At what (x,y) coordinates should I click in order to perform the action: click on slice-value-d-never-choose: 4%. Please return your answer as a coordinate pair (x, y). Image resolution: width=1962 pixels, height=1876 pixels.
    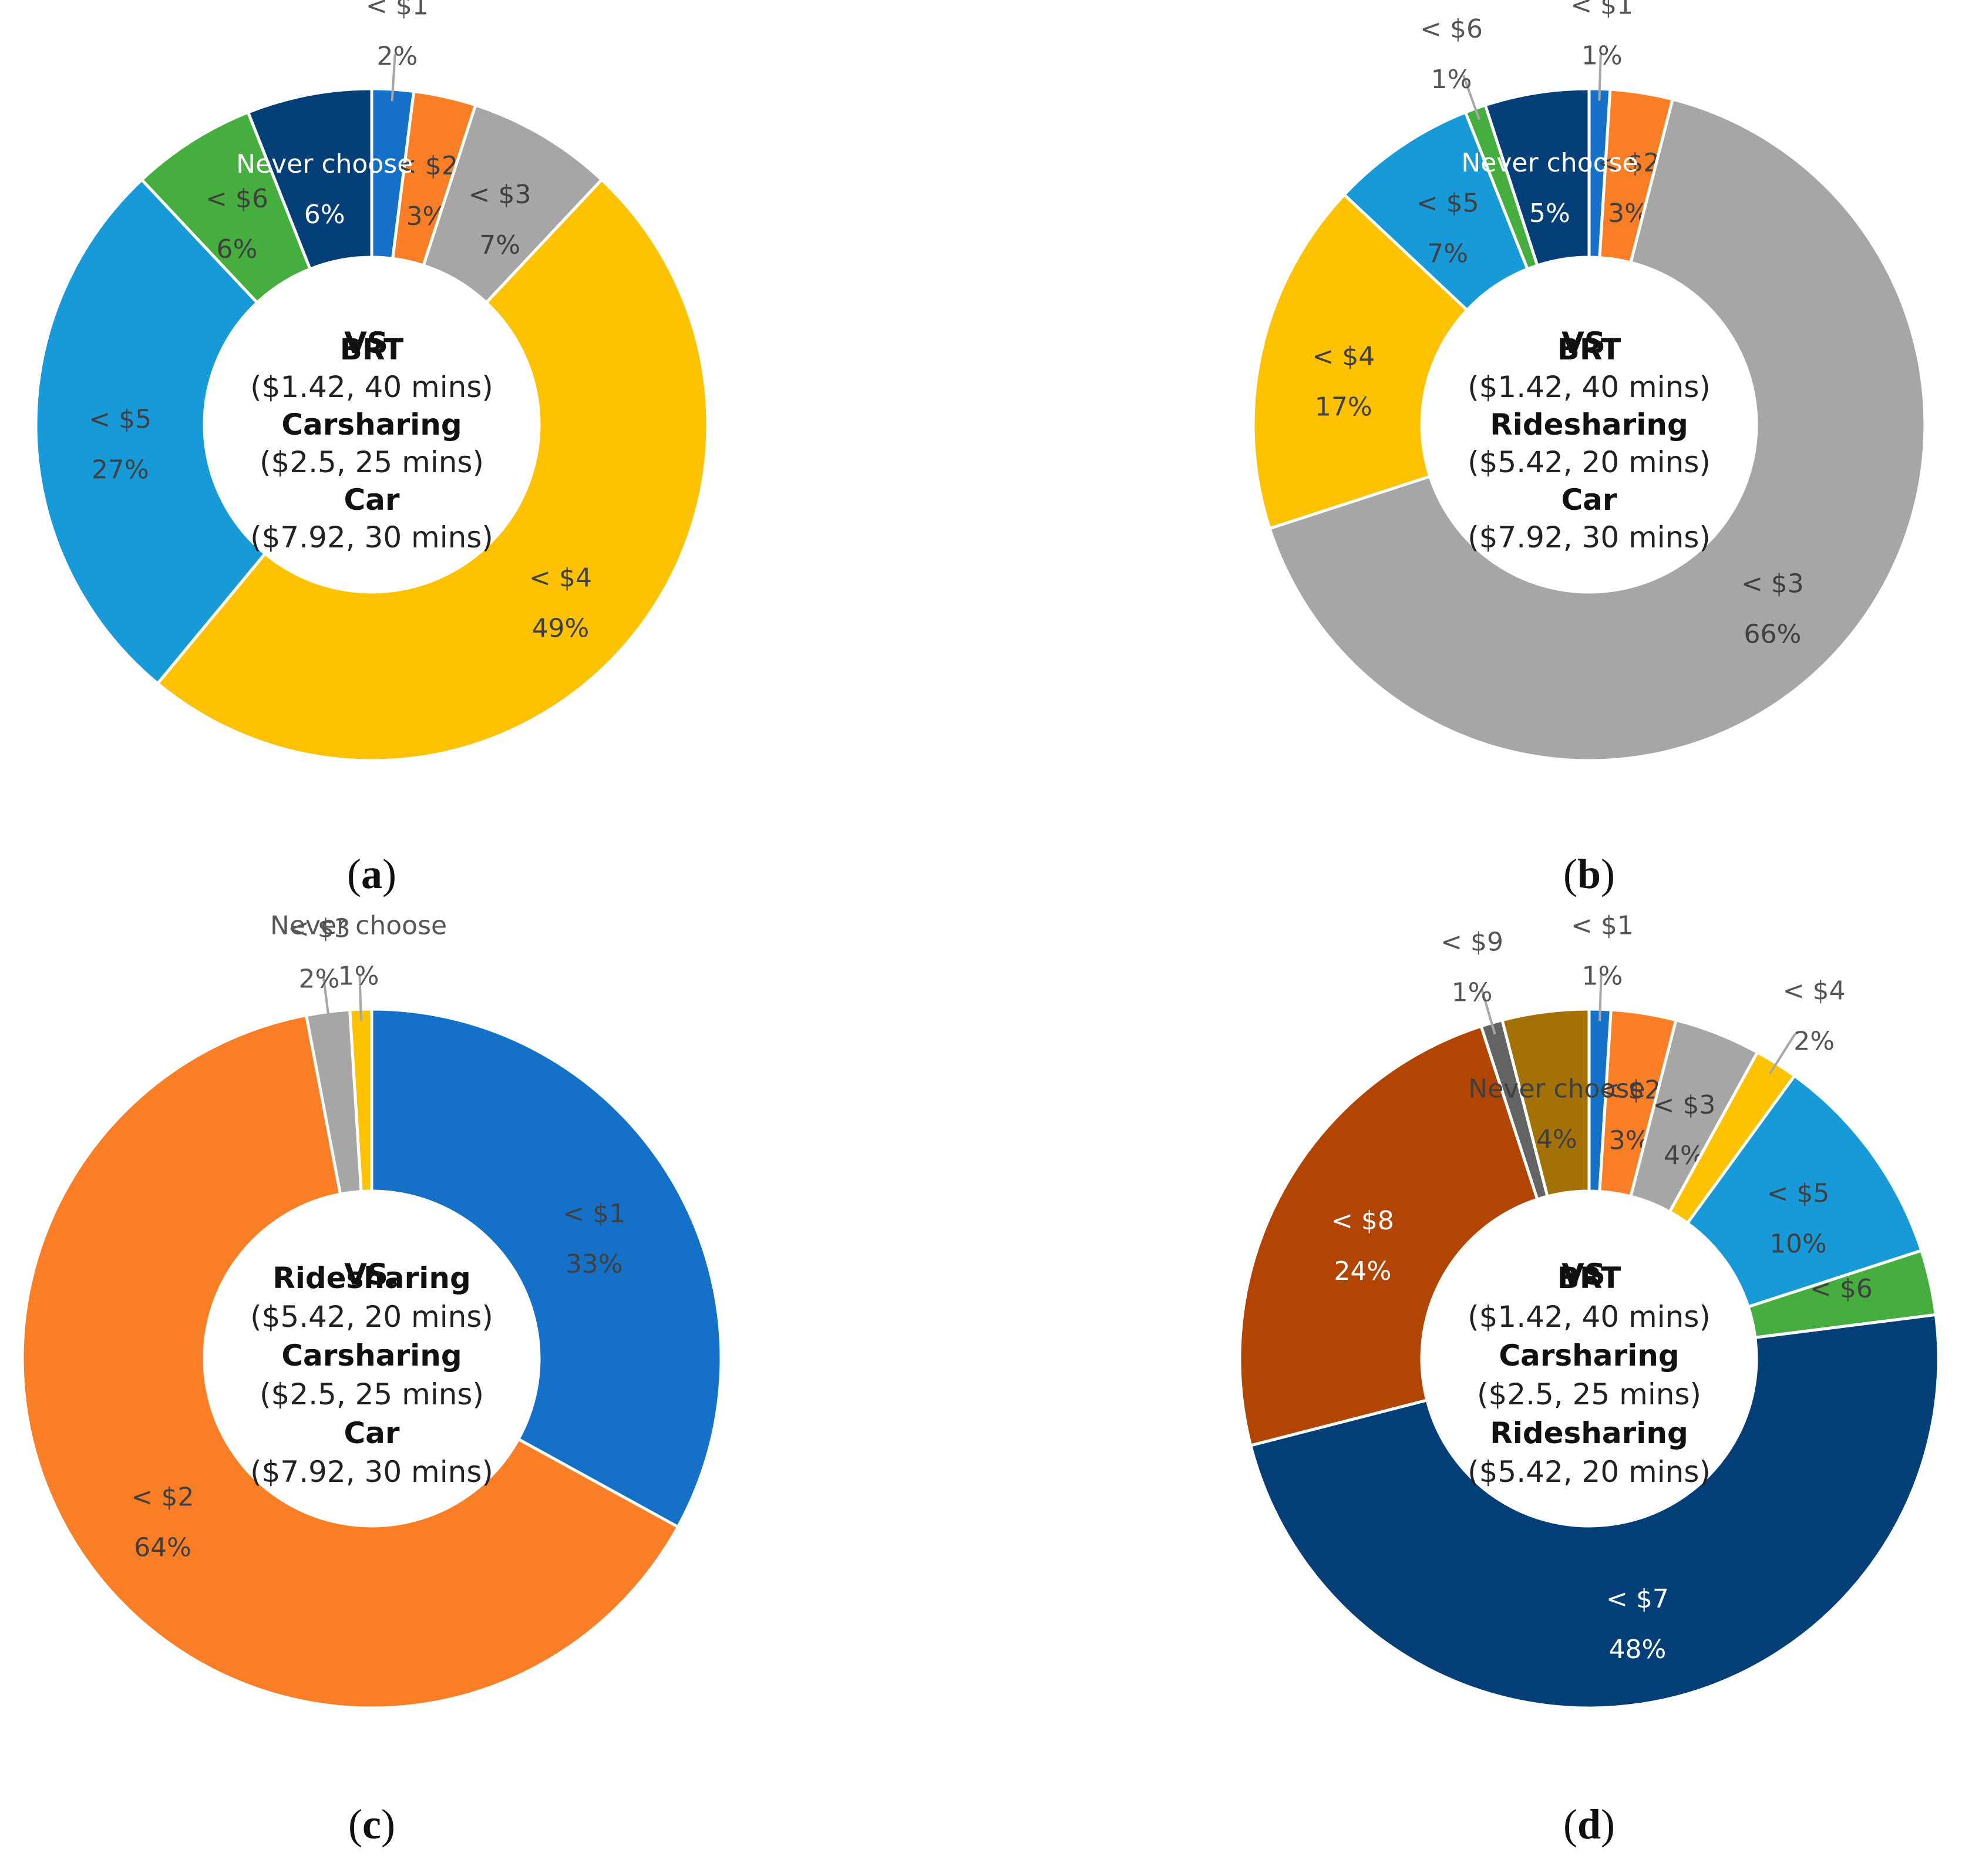
    Looking at the image, I should click on (1557, 1139).